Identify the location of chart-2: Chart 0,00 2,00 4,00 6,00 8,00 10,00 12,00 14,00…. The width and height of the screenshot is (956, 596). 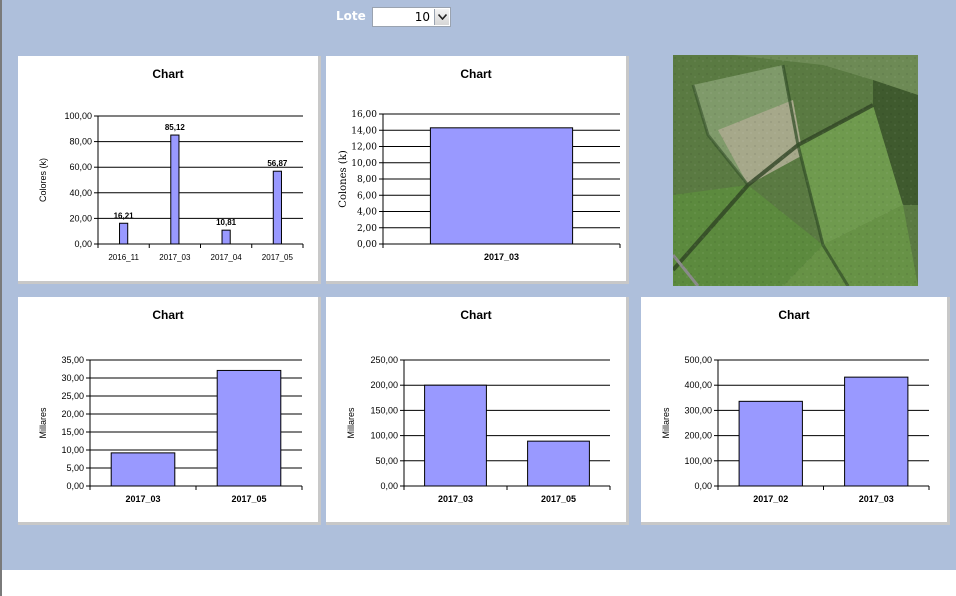
(479, 164).